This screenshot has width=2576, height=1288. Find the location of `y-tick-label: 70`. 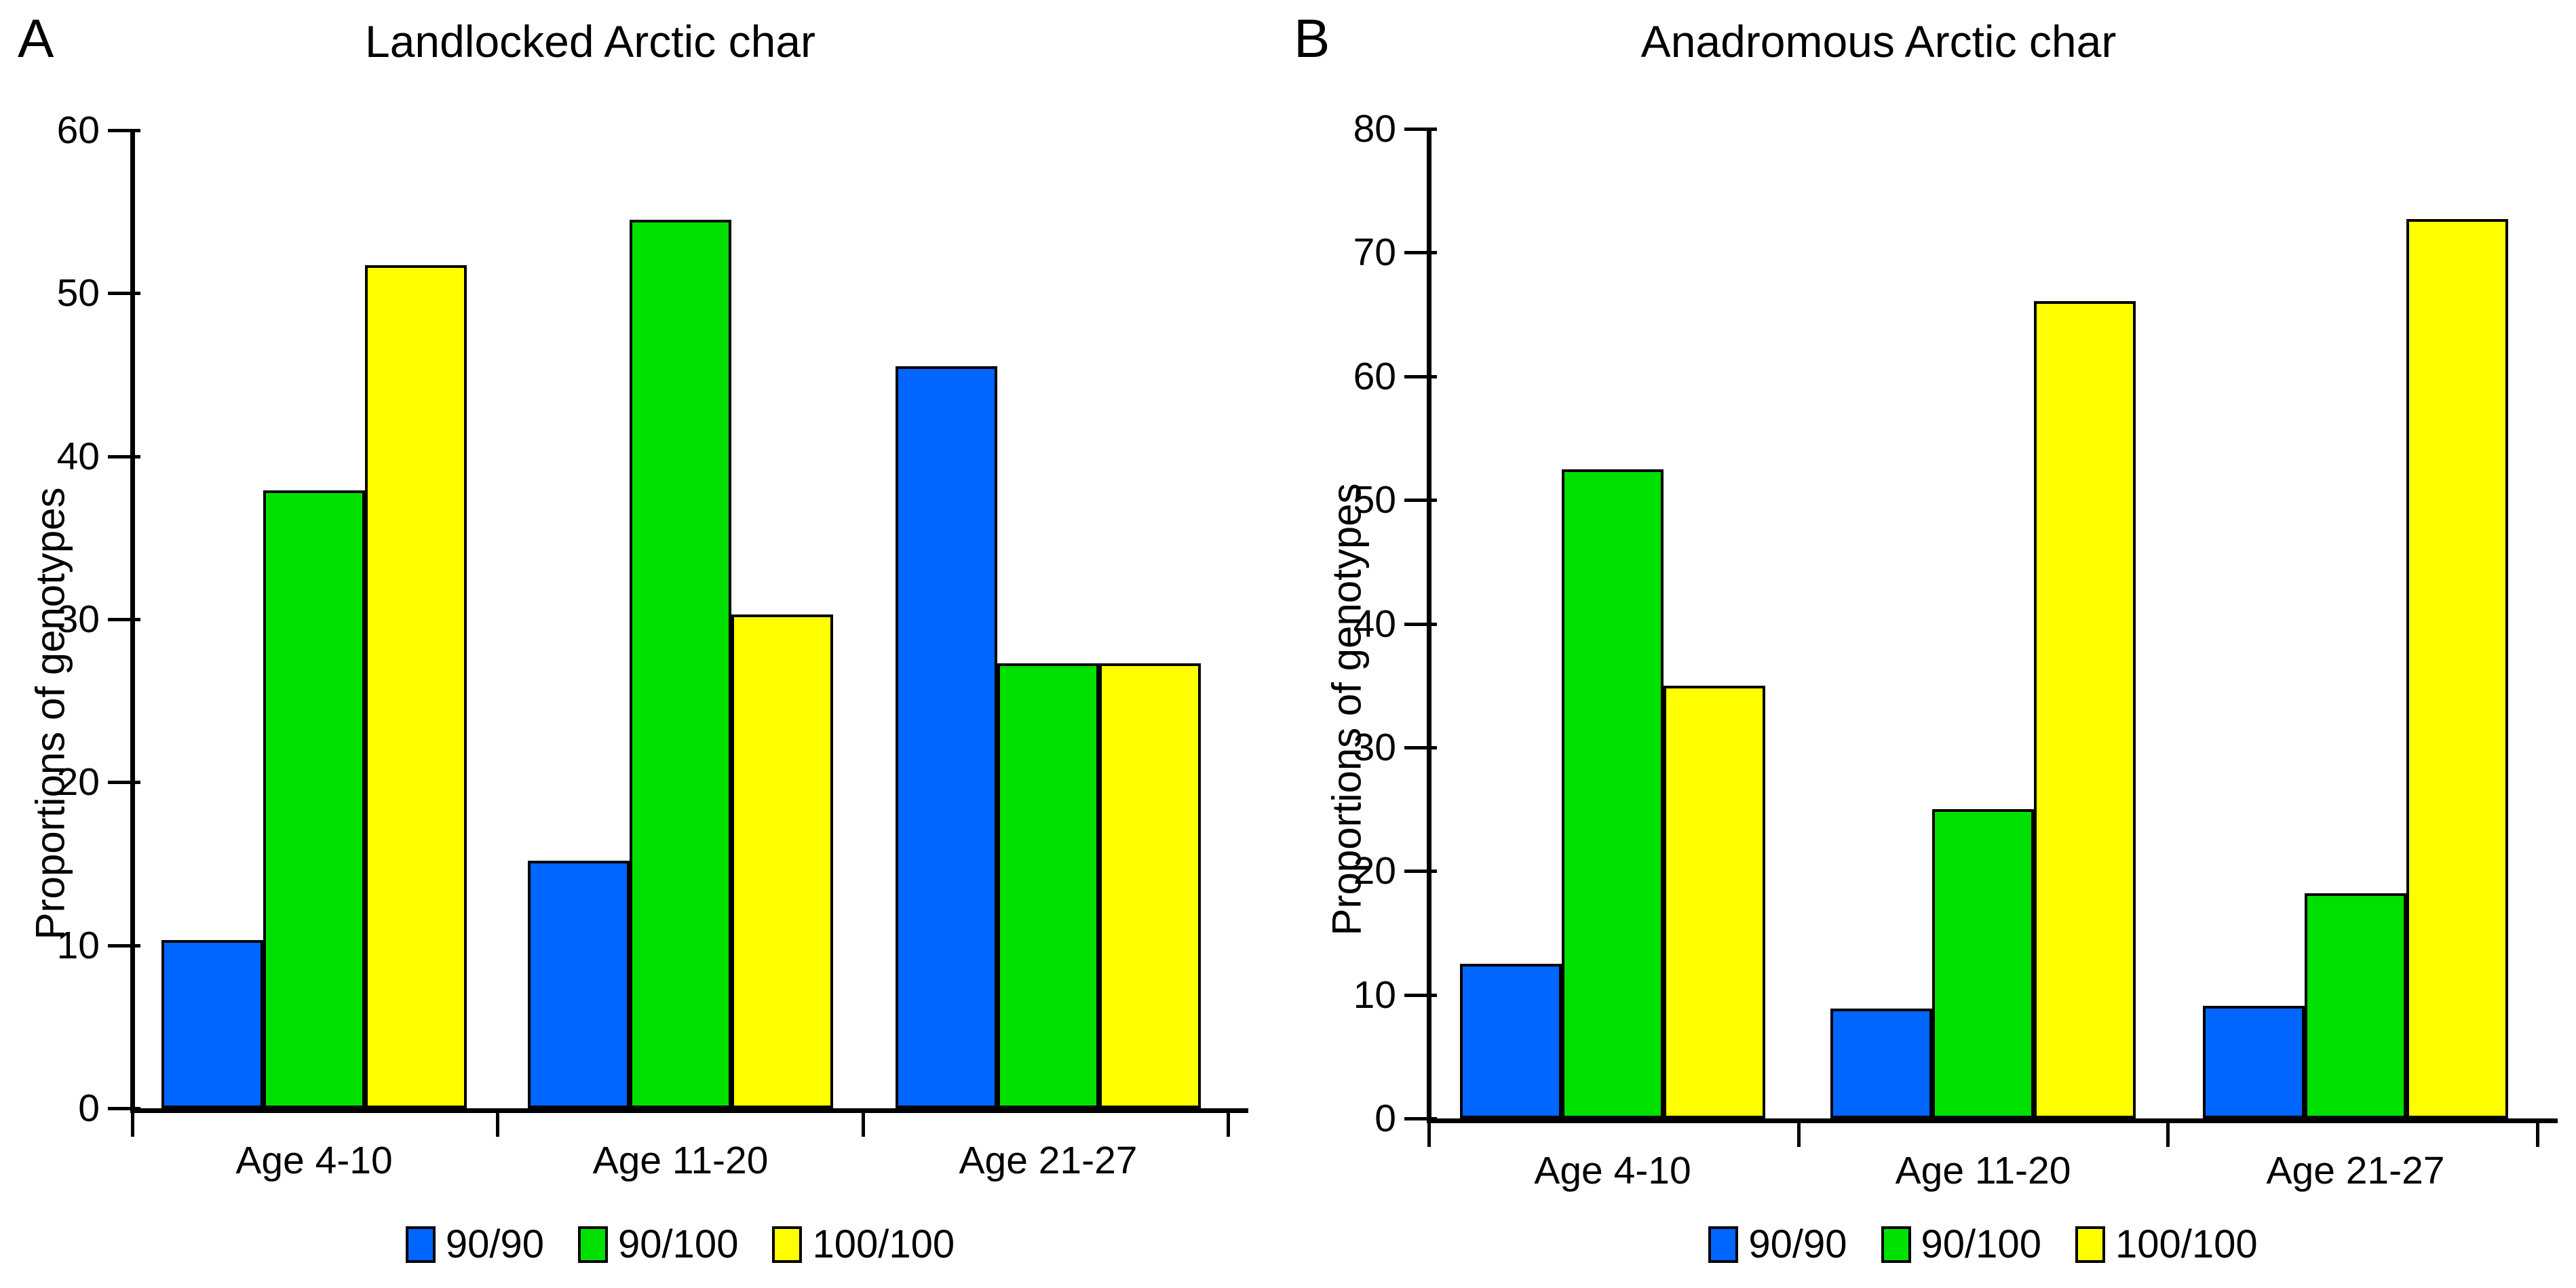

y-tick-label: 70 is located at coordinates (1374, 252).